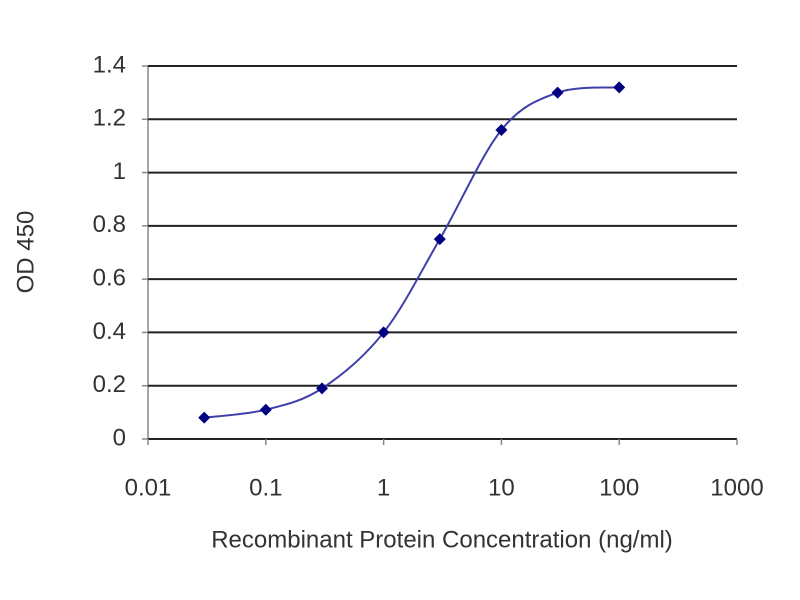 Image resolution: width=800 pixels, height=600 pixels. What do you see at coordinates (109, 331) in the screenshot?
I see `y-tick-label: 0.4` at bounding box center [109, 331].